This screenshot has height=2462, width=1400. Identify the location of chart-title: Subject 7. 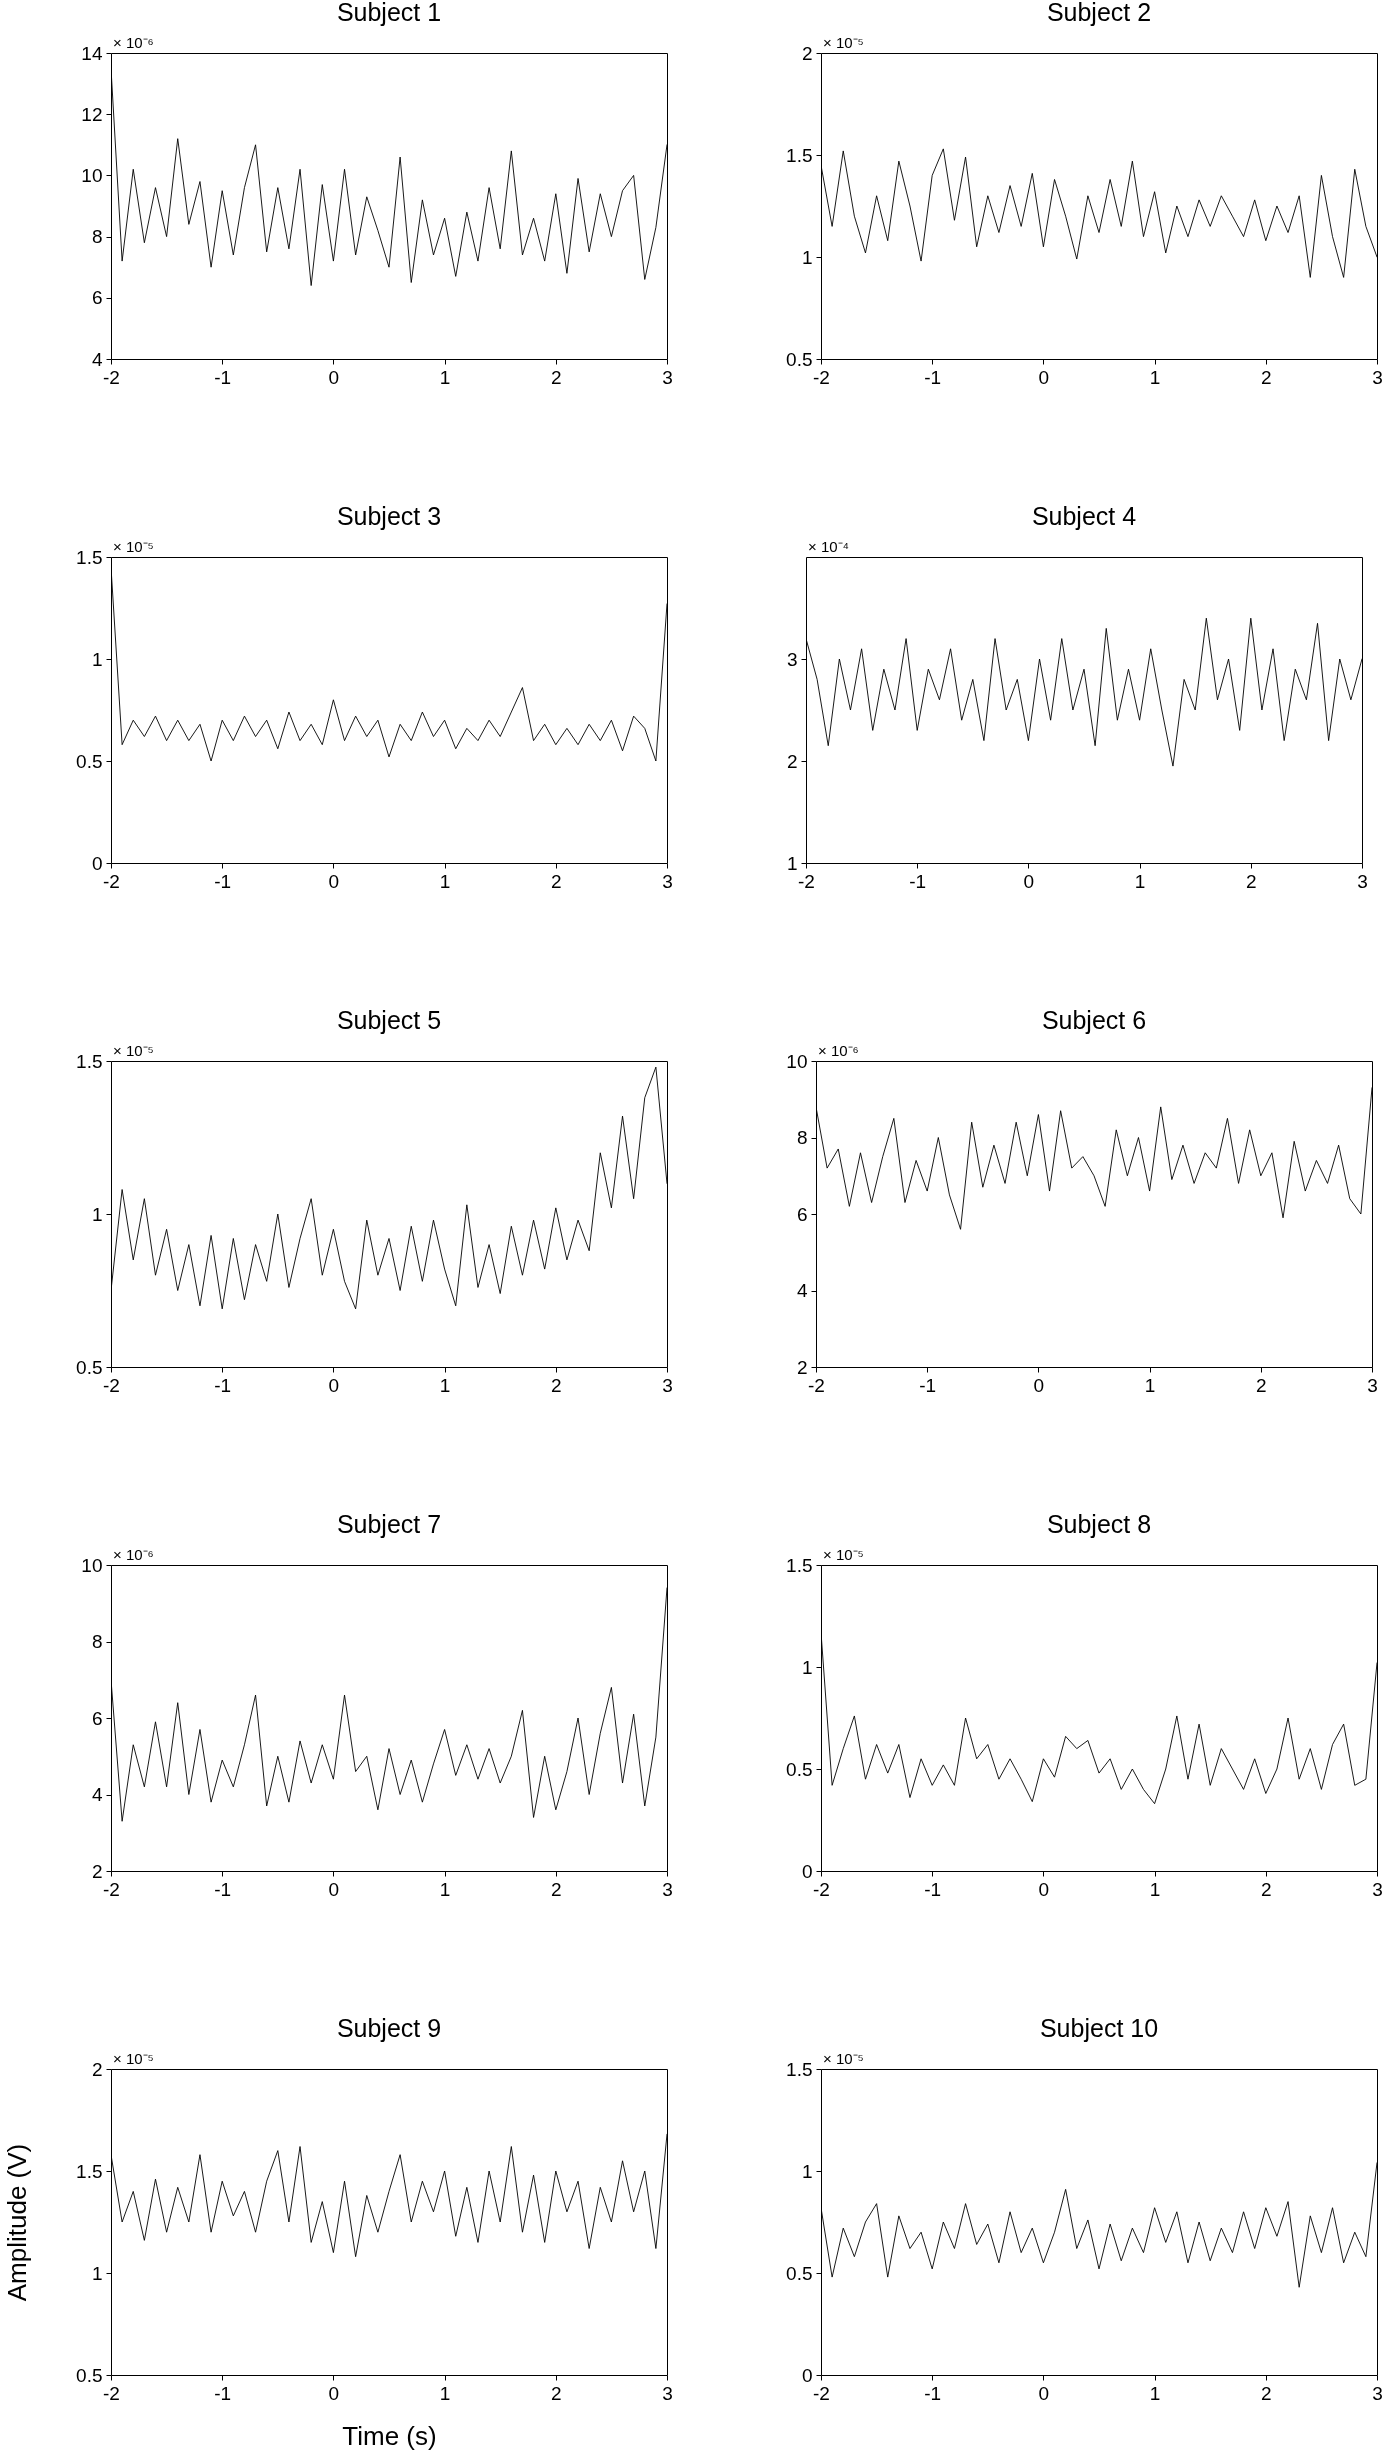
(389, 1524).